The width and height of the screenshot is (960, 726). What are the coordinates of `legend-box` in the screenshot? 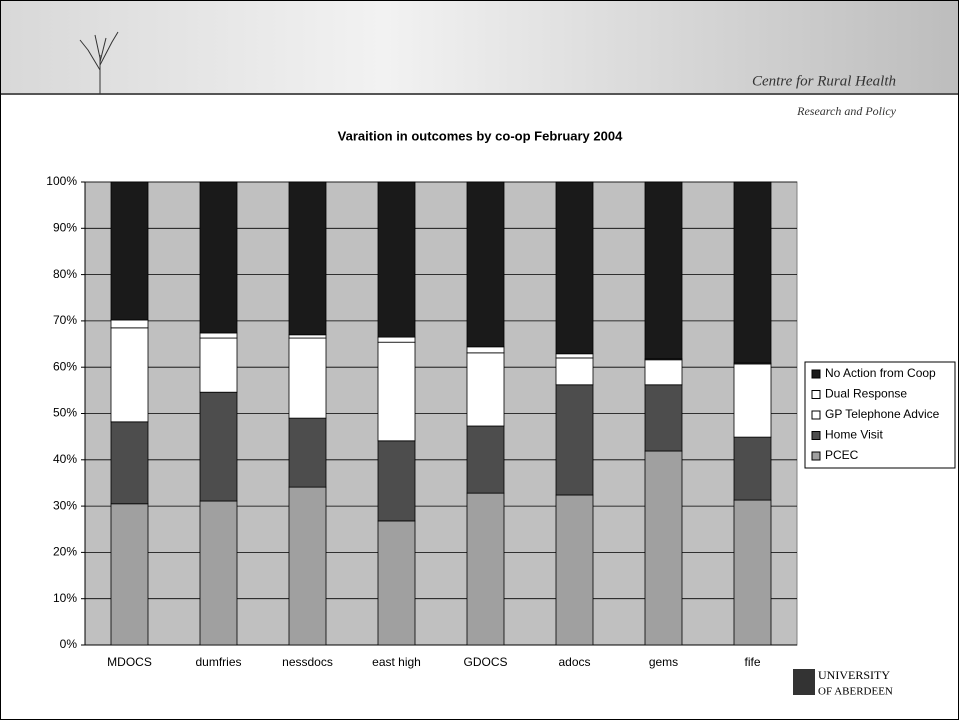 It's located at (880, 415).